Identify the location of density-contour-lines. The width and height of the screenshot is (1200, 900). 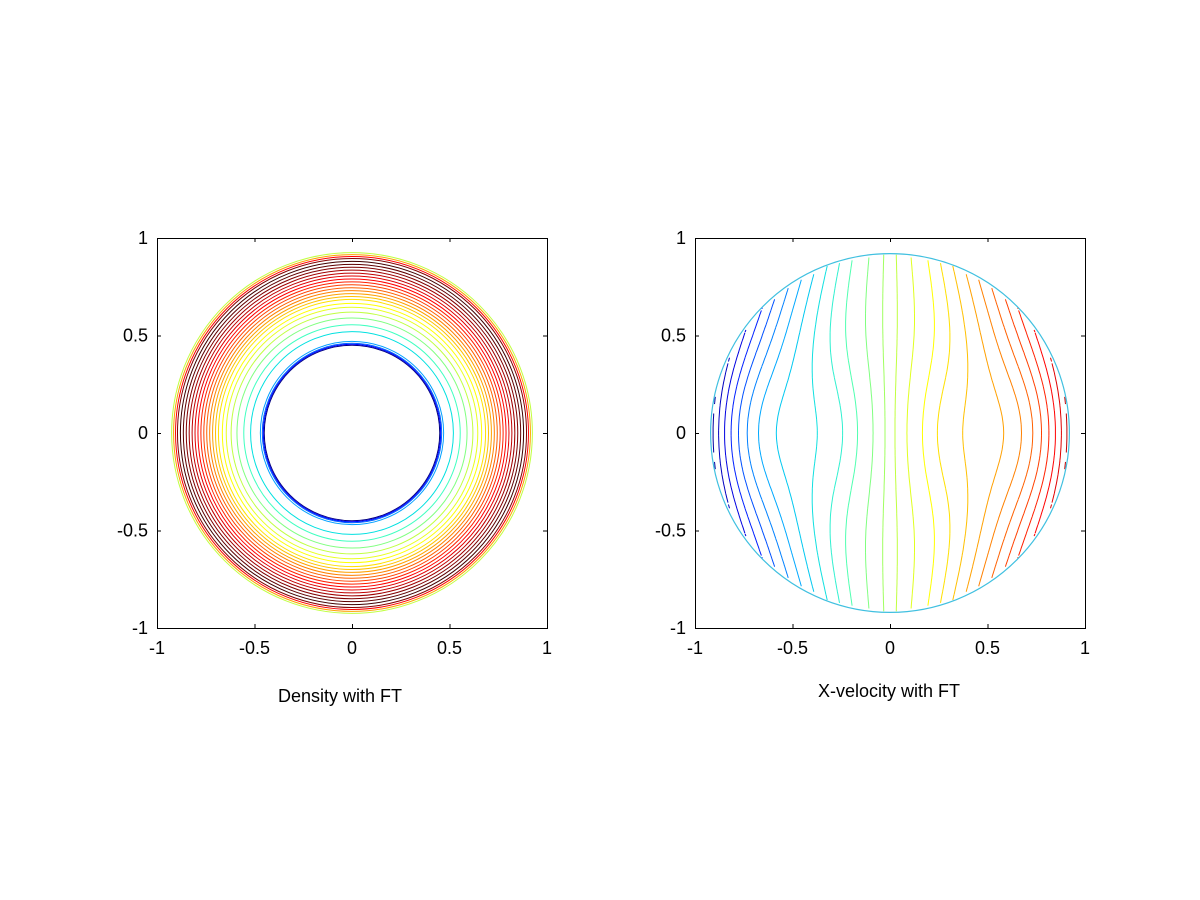
(352, 433).